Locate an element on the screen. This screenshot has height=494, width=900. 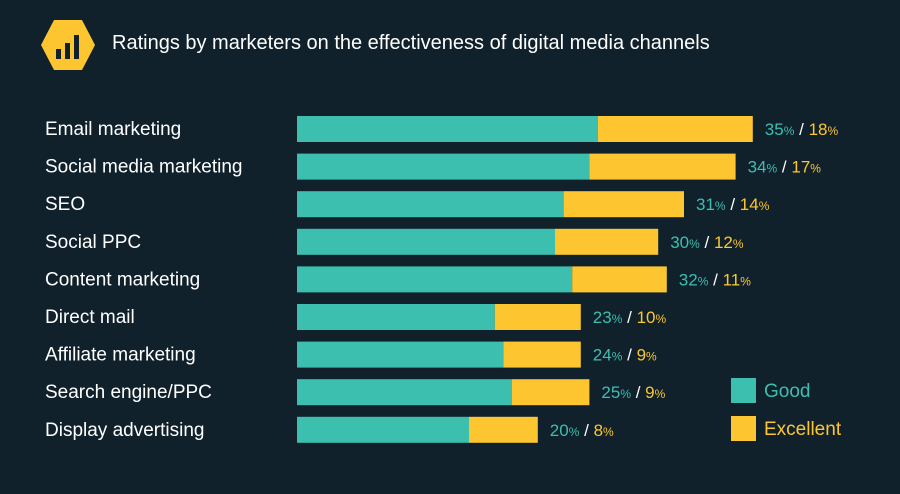
value-label: 25% / 9% is located at coordinates (633, 392).